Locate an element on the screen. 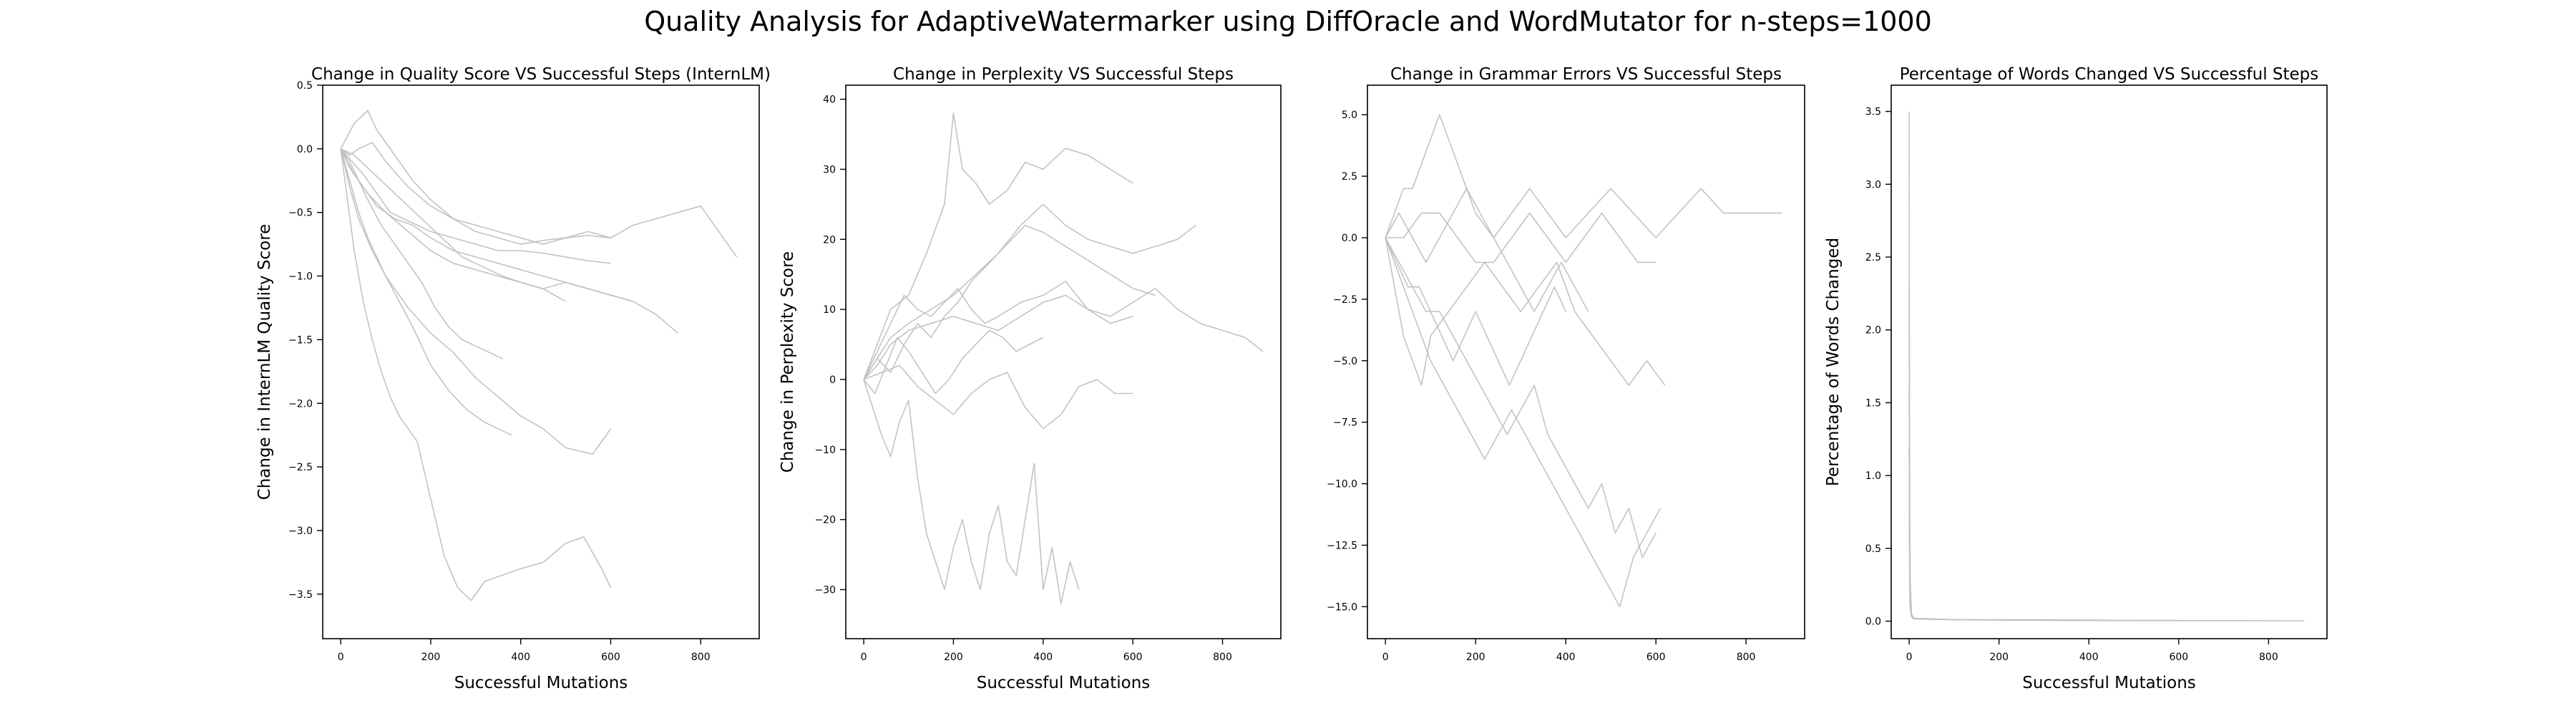 This screenshot has width=2576, height=716. y-tick-label: 2.0 is located at coordinates (1873, 331).